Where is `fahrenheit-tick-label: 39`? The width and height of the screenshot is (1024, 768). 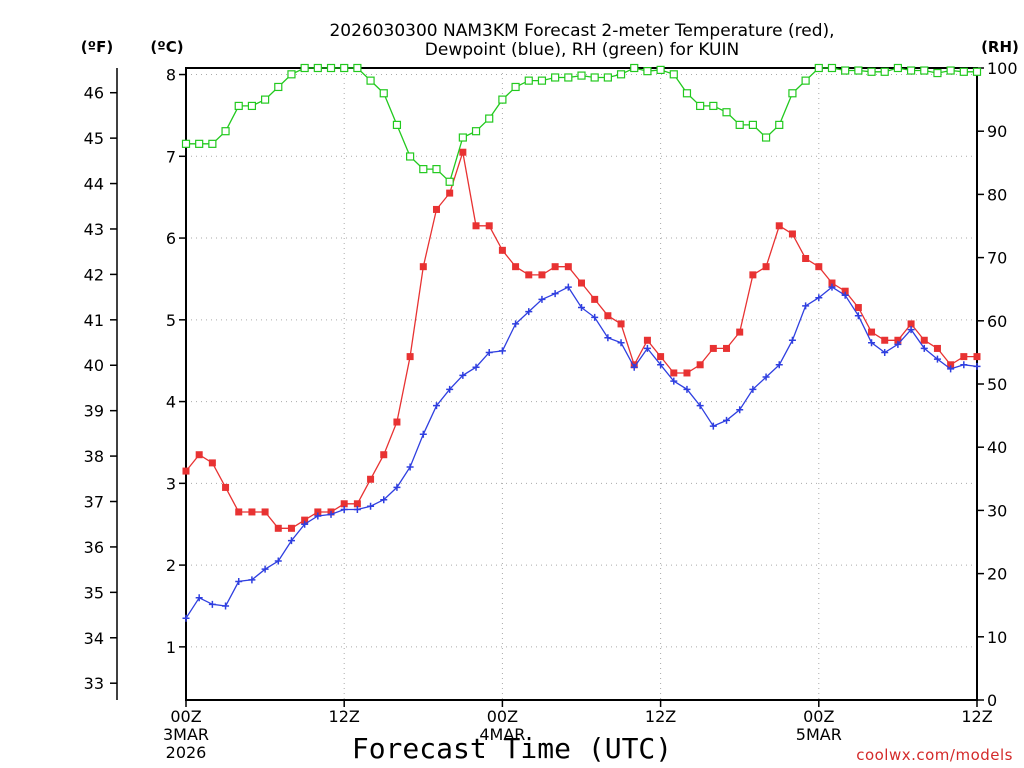
fahrenheit-tick-label: 39 is located at coordinates (94, 411).